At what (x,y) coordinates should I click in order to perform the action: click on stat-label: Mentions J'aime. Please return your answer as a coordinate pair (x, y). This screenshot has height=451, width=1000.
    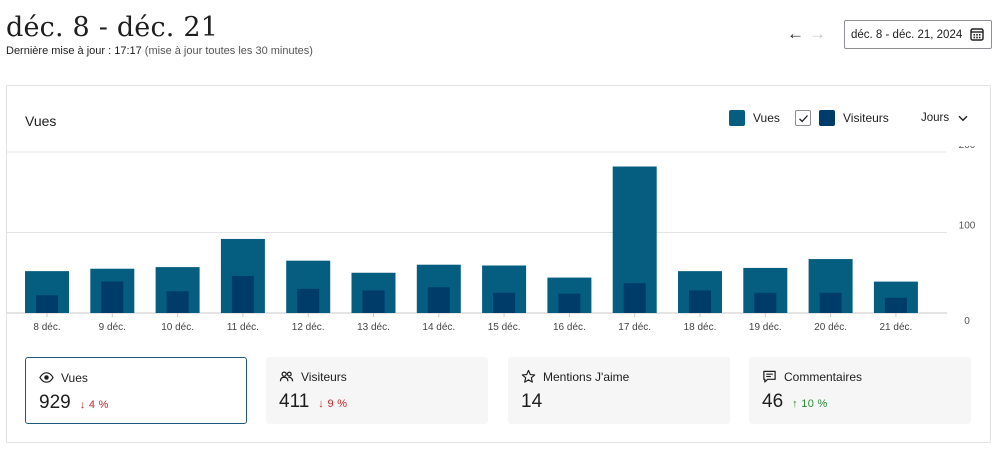
    Looking at the image, I should click on (586, 376).